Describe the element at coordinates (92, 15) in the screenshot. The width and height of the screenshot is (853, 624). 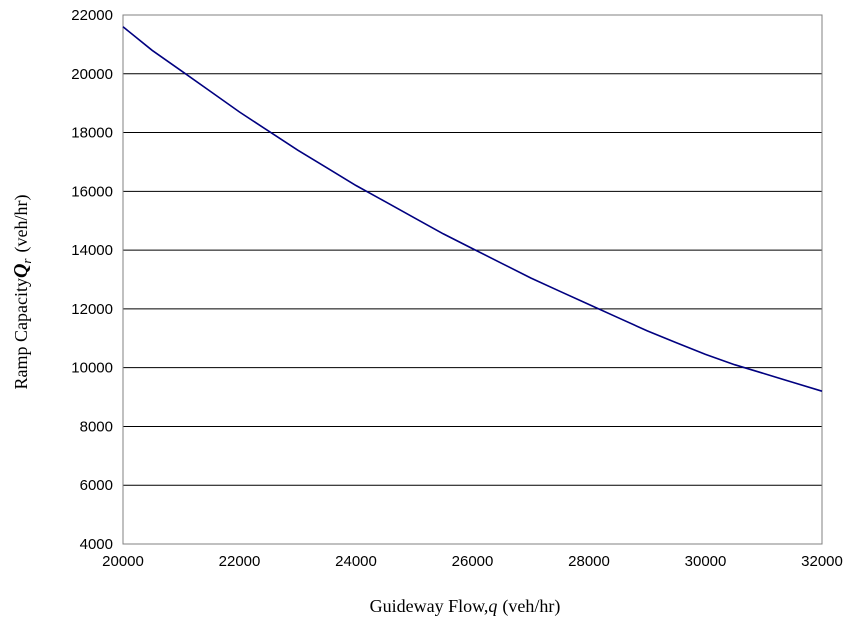
I see `y-tick-label-22000: 22000` at that location.